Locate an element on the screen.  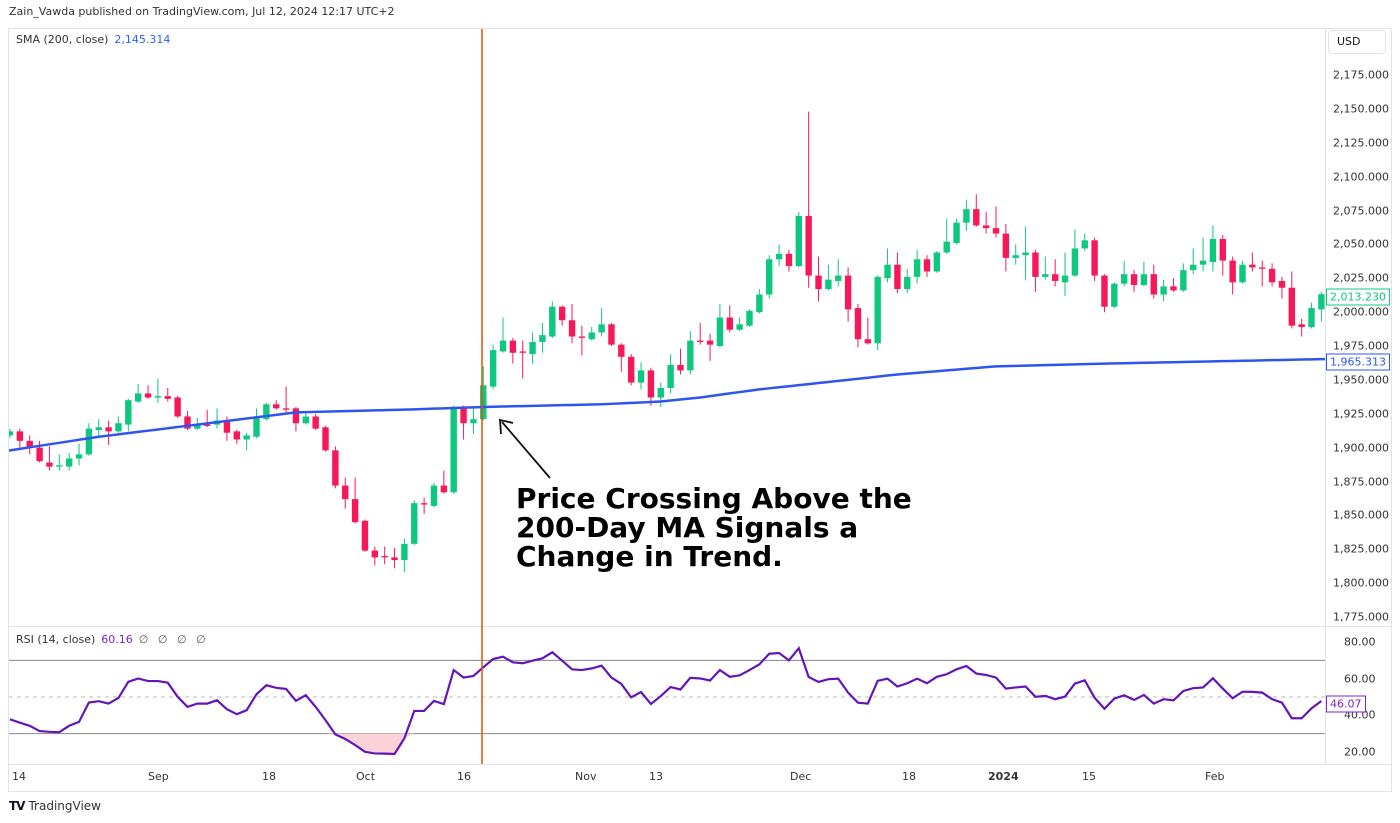
price-tick-label: 1,850.000 is located at coordinates (1361, 515).